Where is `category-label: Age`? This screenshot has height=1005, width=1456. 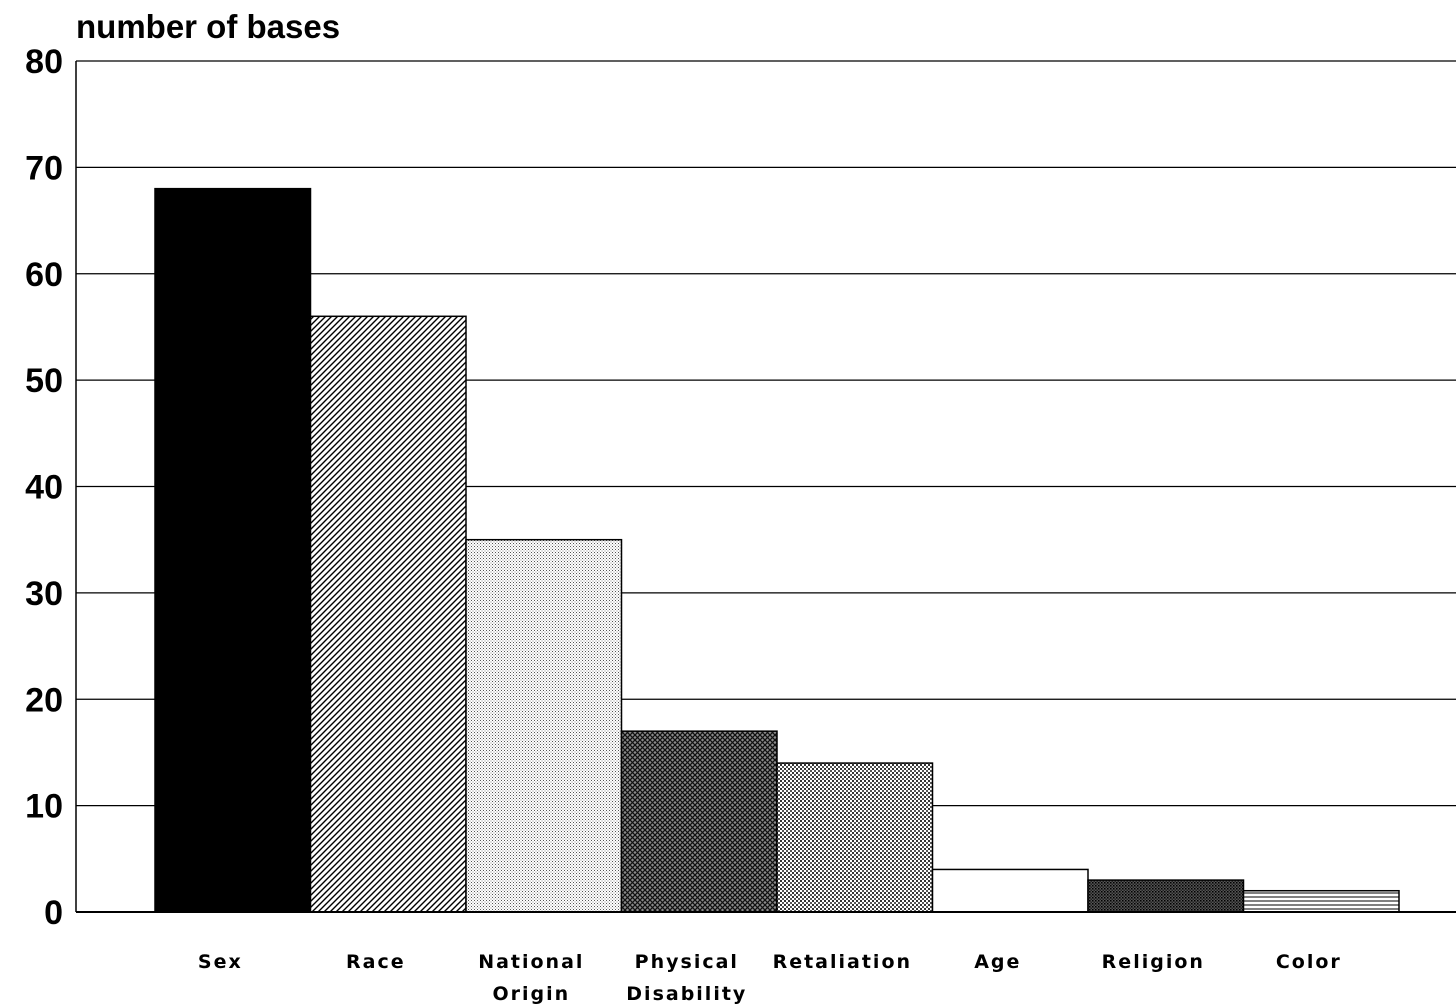 category-label: Age is located at coordinates (997, 962).